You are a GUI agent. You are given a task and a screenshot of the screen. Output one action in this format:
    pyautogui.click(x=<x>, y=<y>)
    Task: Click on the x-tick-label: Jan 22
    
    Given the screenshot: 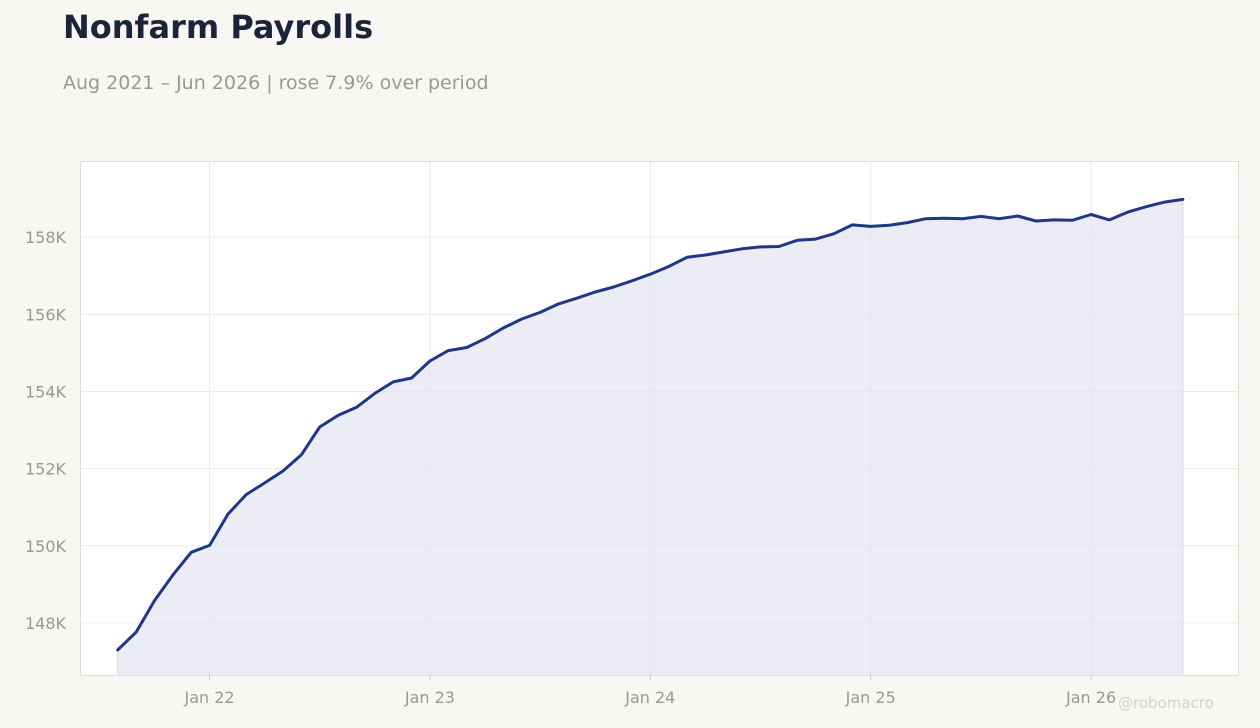 What is the action you would take?
    pyautogui.click(x=209, y=697)
    